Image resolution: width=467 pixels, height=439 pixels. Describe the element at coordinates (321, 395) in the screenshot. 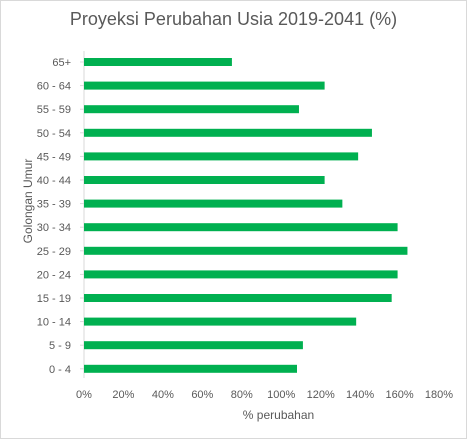

I see `x-tick-label: 120%` at that location.